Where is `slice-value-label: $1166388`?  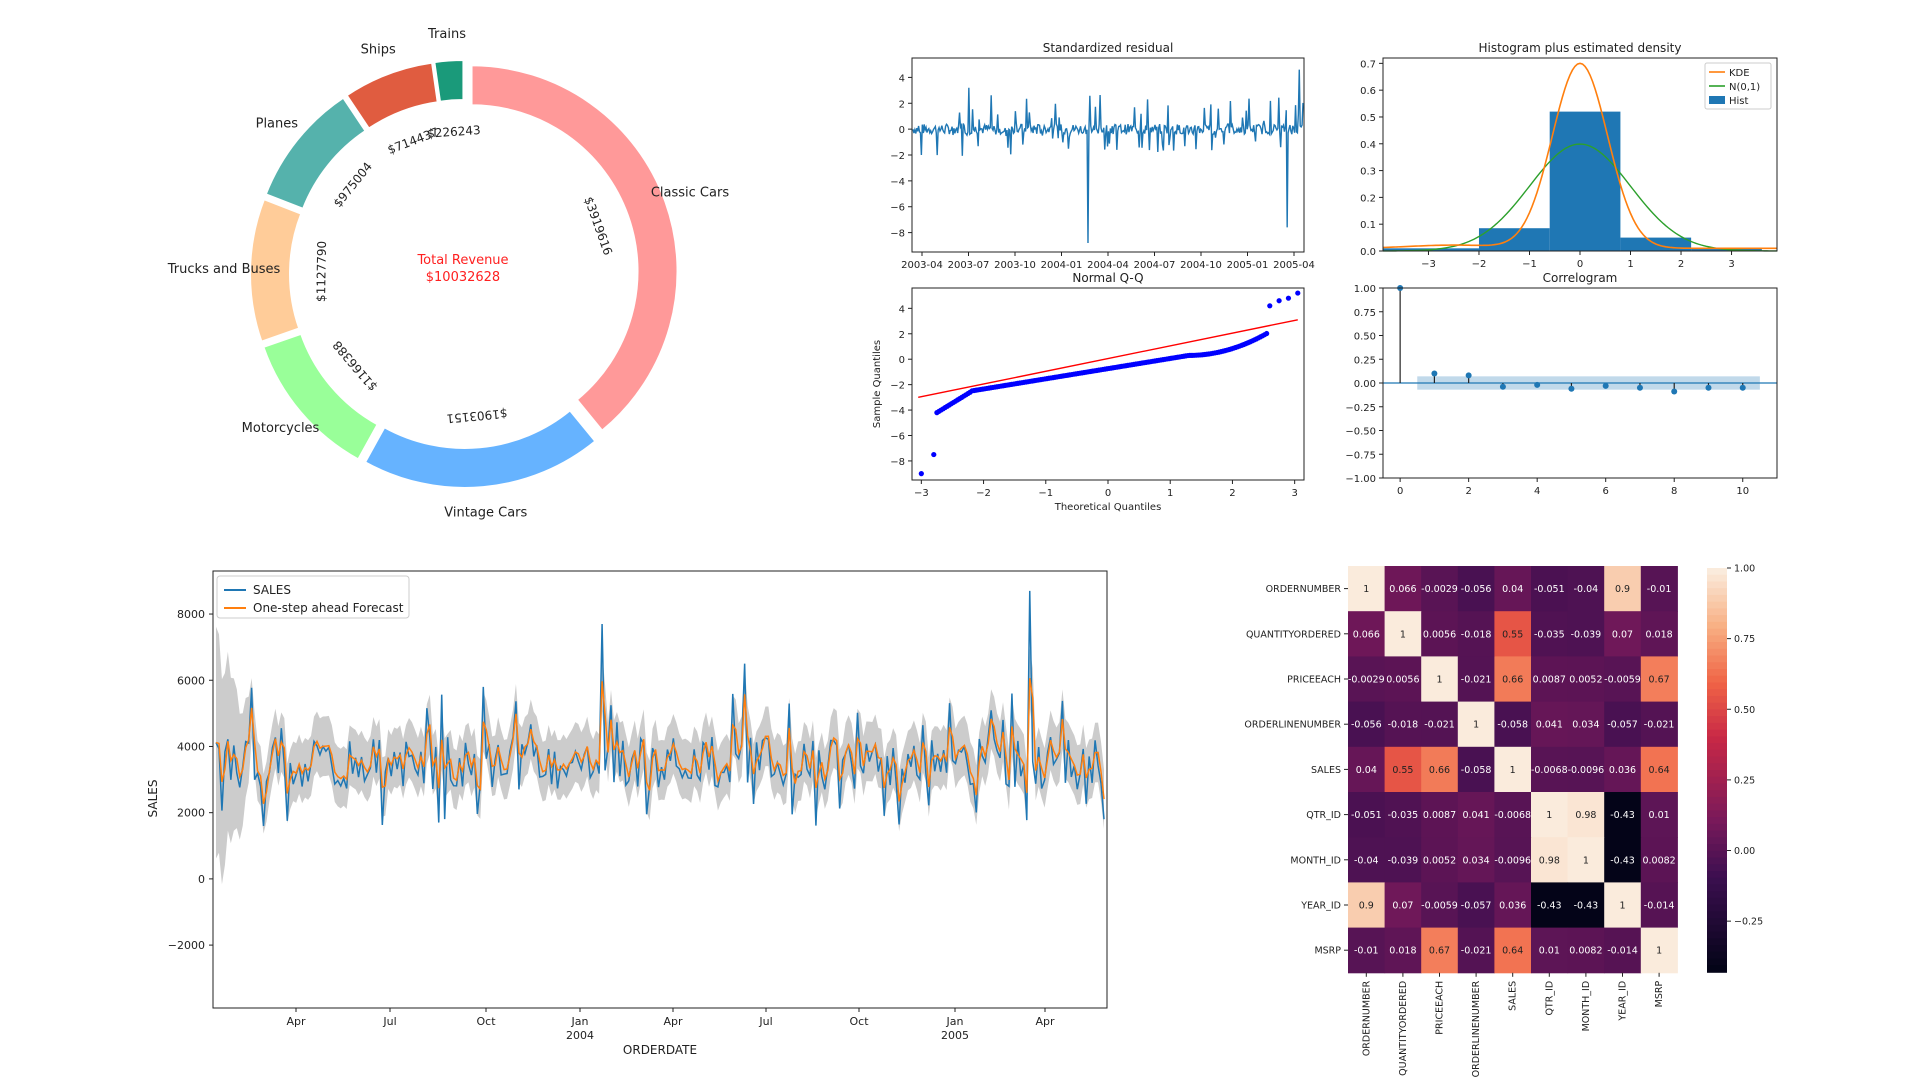 slice-value-label: $1166388 is located at coordinates (355, 366).